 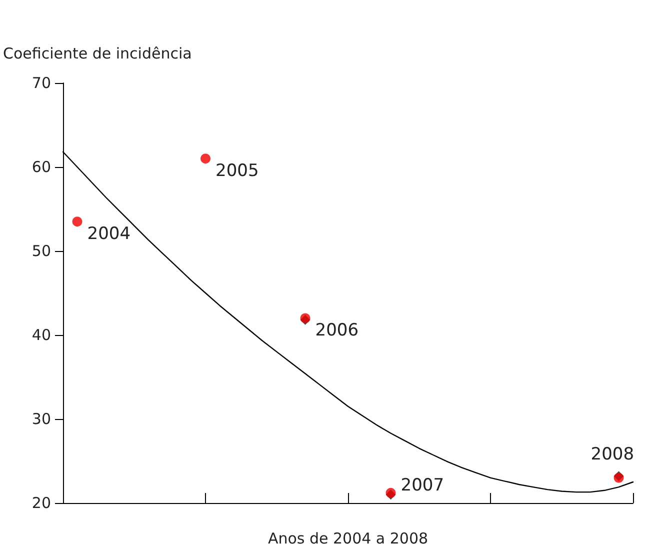 What do you see at coordinates (41, 167) in the screenshot?
I see `y-tick-label: 60` at bounding box center [41, 167].